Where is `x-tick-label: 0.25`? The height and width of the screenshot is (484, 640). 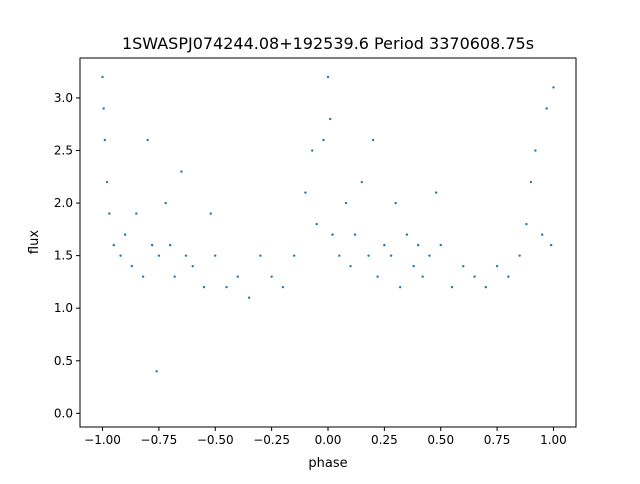
x-tick-label: 0.25 is located at coordinates (384, 440).